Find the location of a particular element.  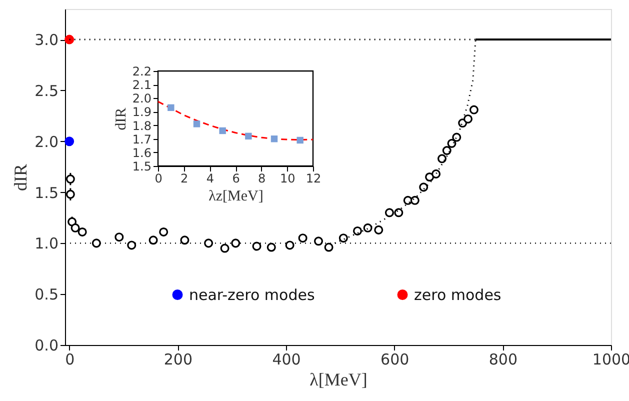

x-tick-label: 4 is located at coordinates (210, 179).